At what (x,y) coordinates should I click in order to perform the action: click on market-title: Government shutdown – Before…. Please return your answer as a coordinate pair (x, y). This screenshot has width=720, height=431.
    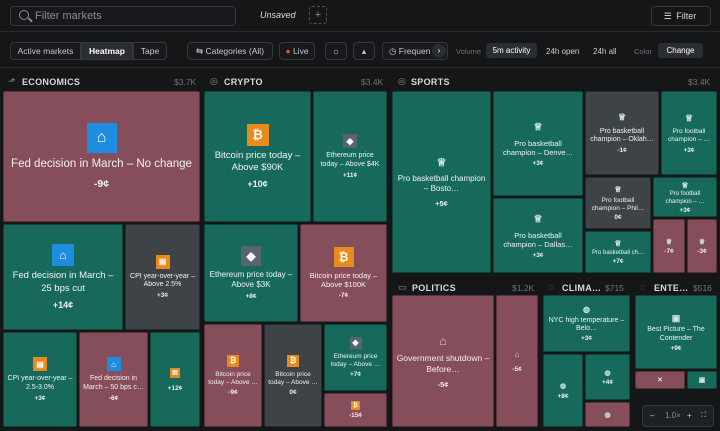
    Looking at the image, I should click on (443, 363).